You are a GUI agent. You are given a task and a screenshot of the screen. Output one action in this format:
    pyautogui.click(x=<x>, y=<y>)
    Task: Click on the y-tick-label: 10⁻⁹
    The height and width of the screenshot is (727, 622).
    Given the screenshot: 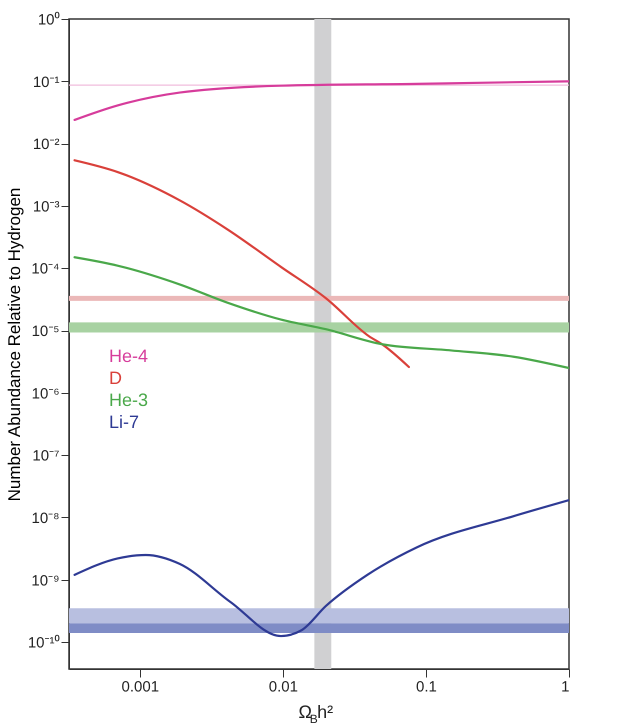 What is the action you would take?
    pyautogui.click(x=45, y=581)
    